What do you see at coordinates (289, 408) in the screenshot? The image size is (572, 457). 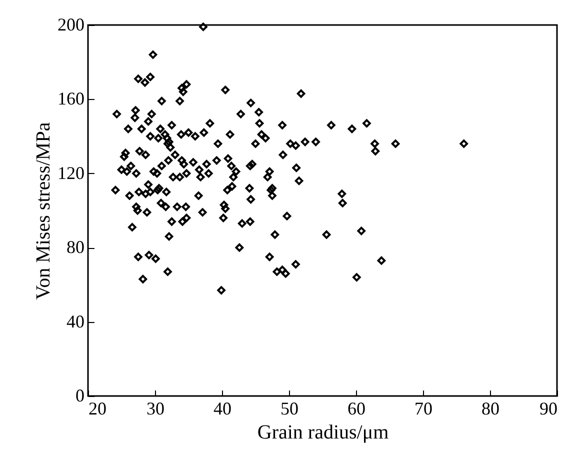 I see `x-tick-label: 50` at bounding box center [289, 408].